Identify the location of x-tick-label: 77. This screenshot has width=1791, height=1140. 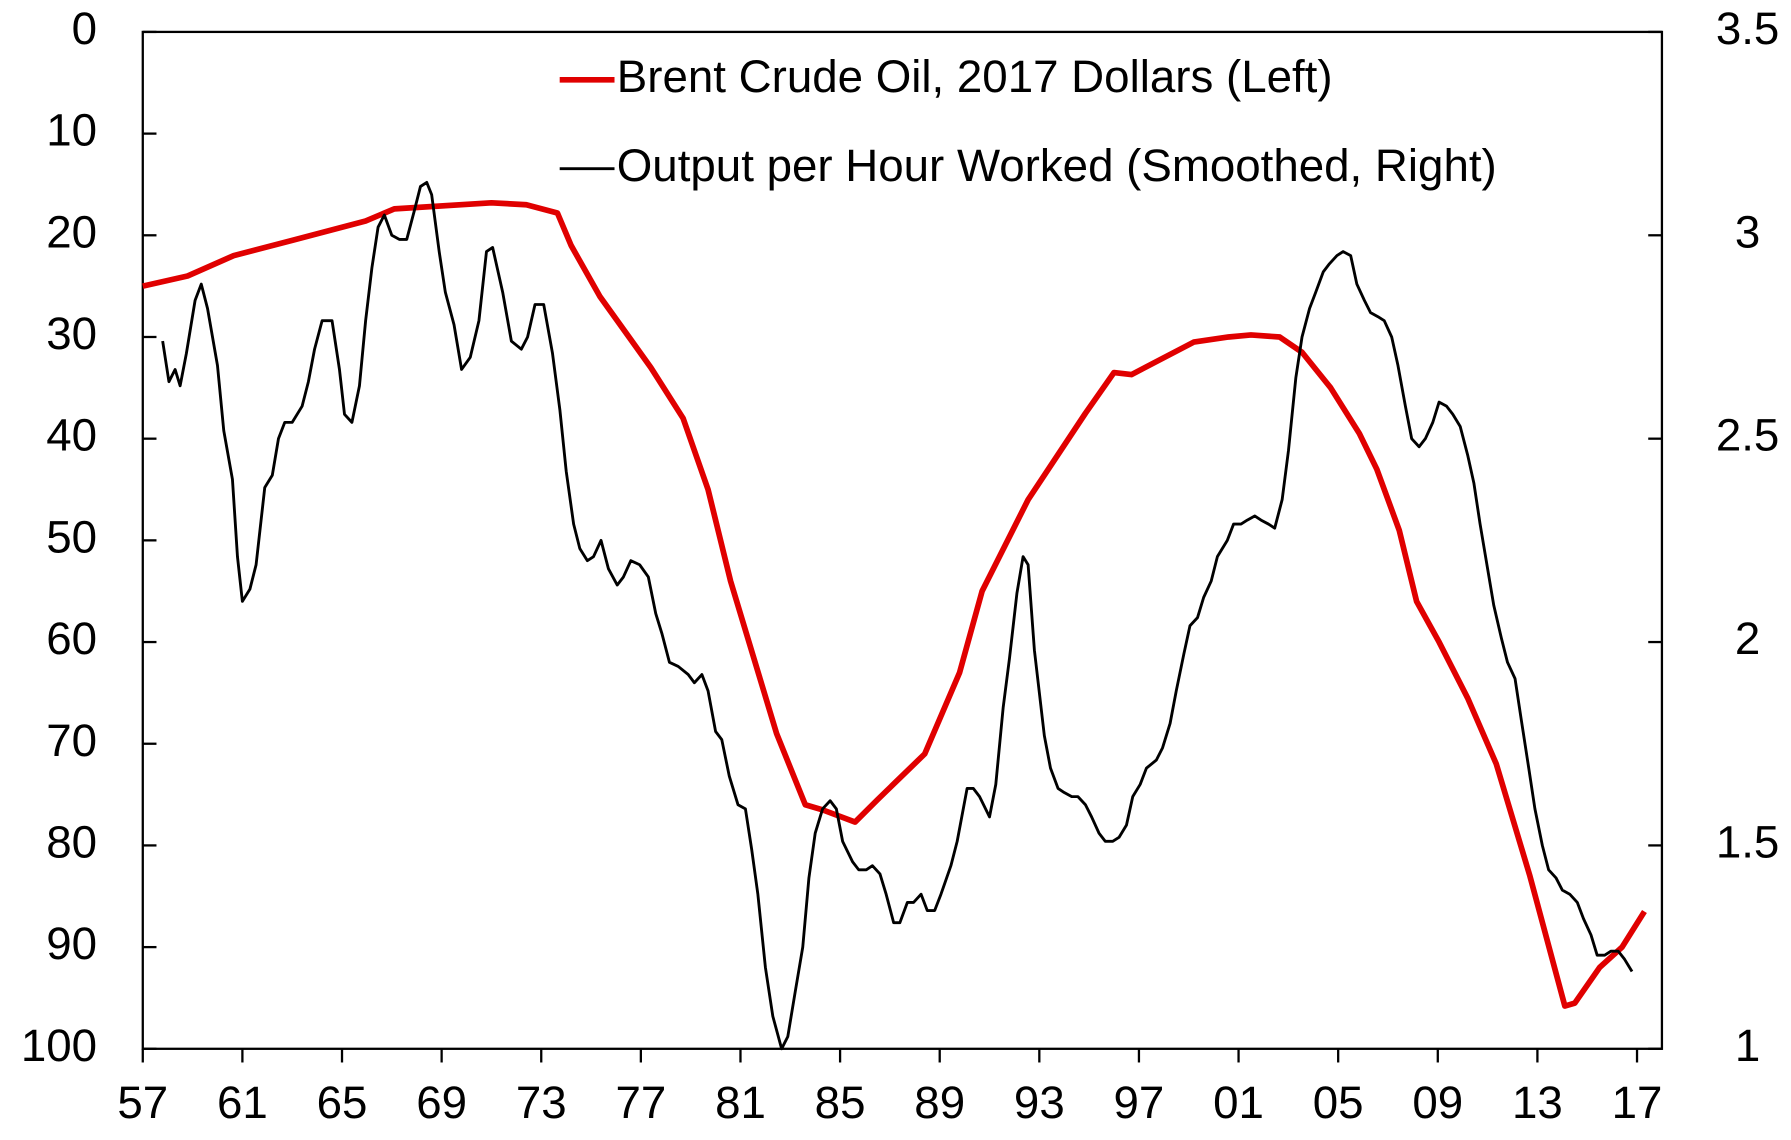
(640, 1102).